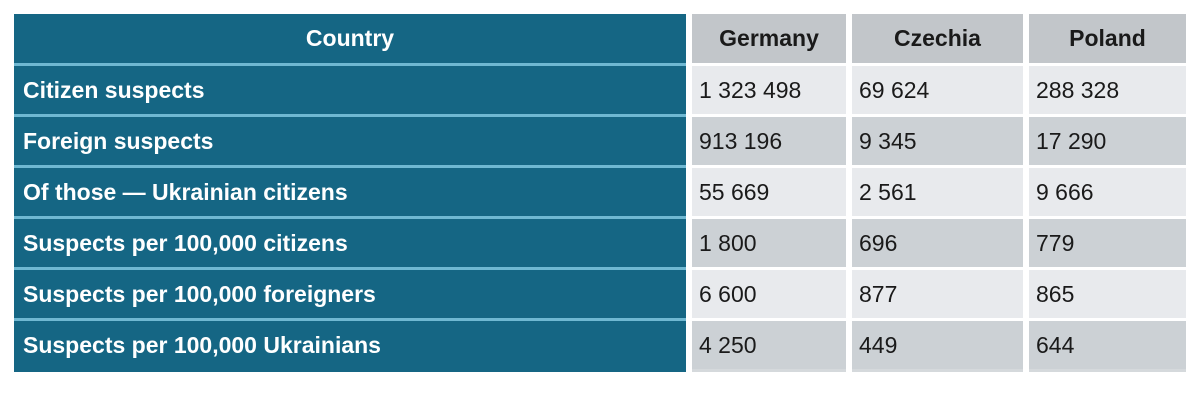 Image resolution: width=1200 pixels, height=400 pixels. What do you see at coordinates (769, 91) in the screenshot?
I see `data-cell: 1 323 498` at bounding box center [769, 91].